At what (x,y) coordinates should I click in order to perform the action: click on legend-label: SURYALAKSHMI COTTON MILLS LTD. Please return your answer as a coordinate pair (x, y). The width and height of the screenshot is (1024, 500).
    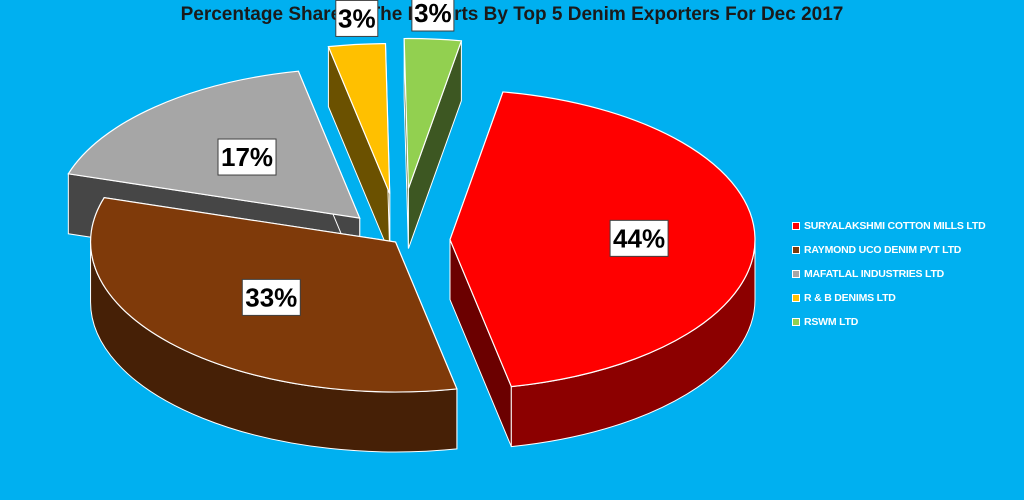
    Looking at the image, I should click on (895, 226).